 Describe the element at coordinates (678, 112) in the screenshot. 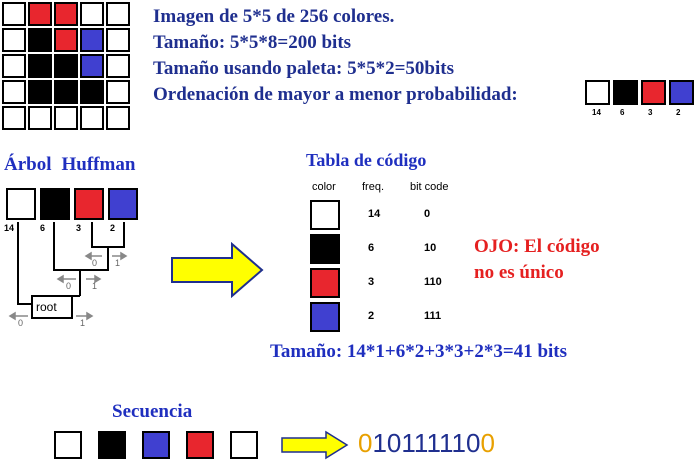

I see `palette-count: 2` at that location.